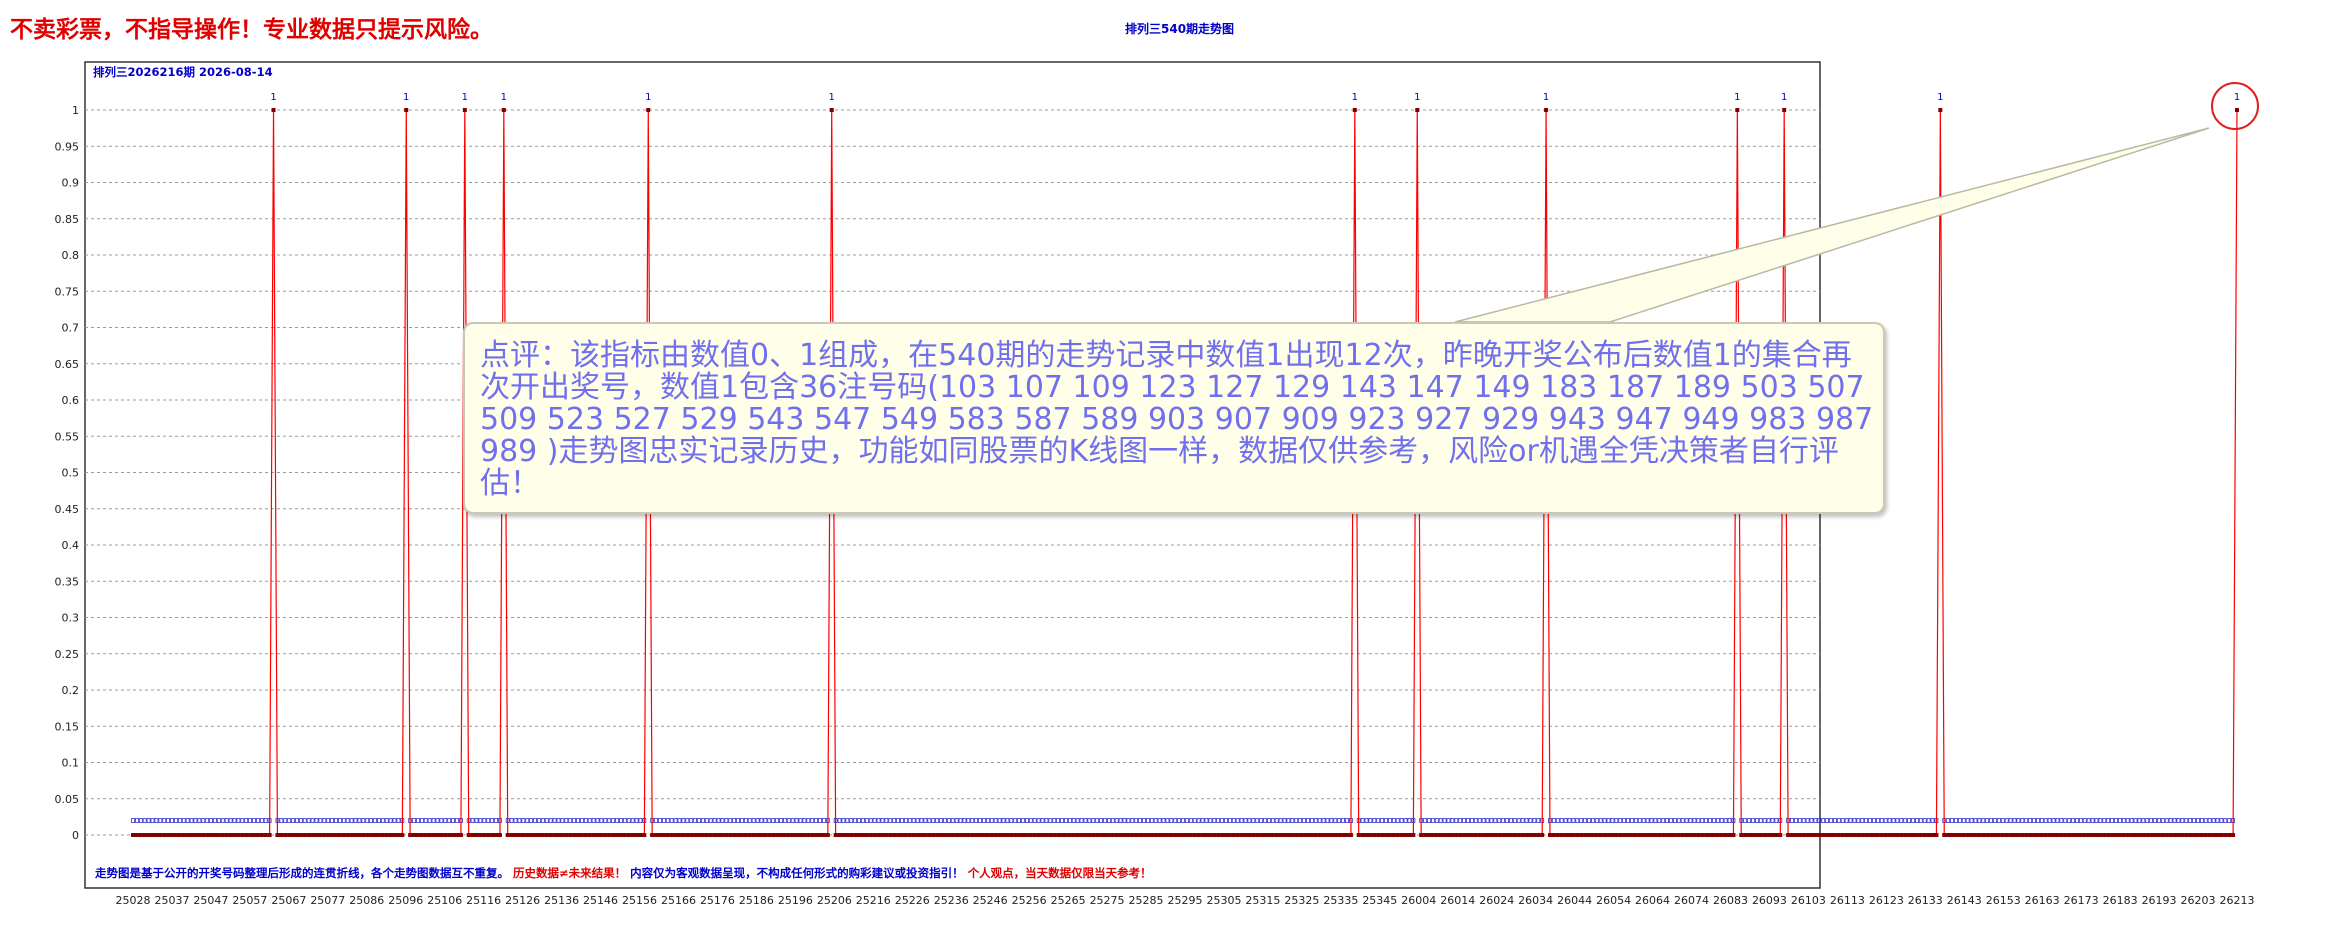 This screenshot has height=925, width=2350. Describe the element at coordinates (1574, 900) in the screenshot. I see `x-tick-label: 26044` at that location.